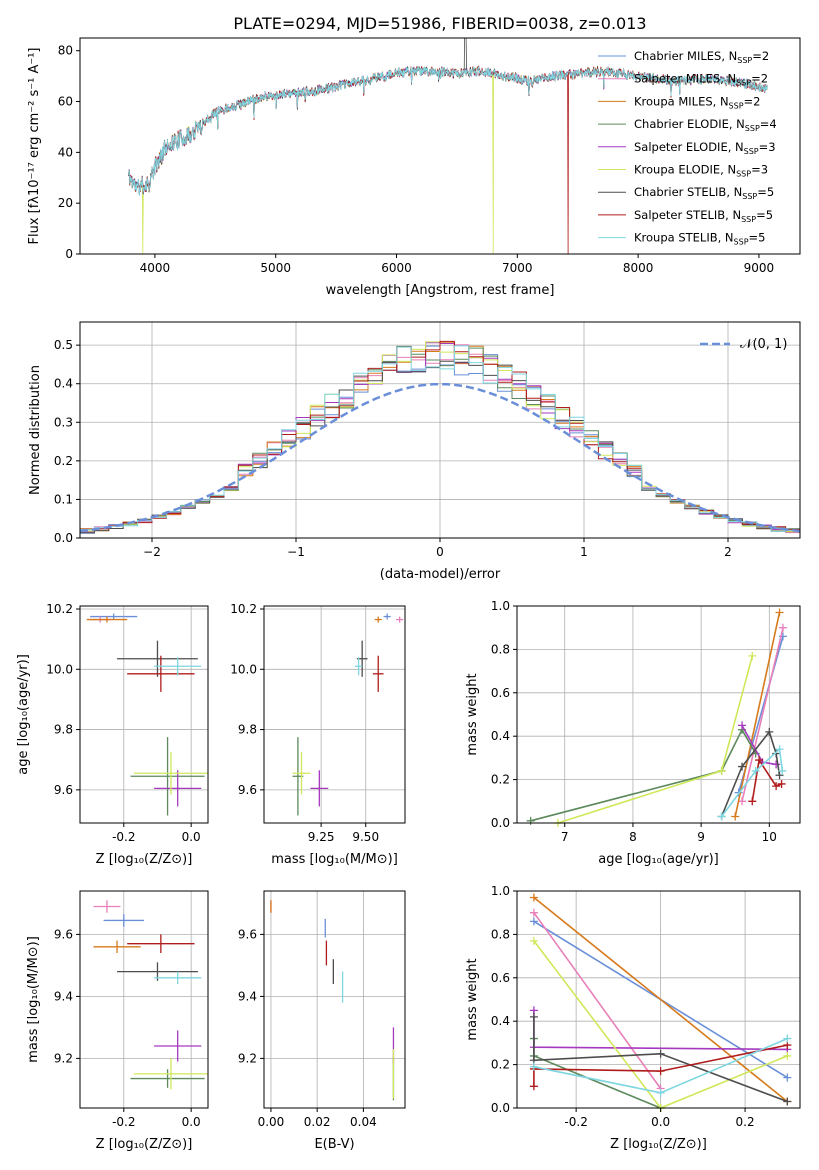 This screenshot has height=1170, width=819. I want to click on x-tick-label: 4000, so click(155, 268).